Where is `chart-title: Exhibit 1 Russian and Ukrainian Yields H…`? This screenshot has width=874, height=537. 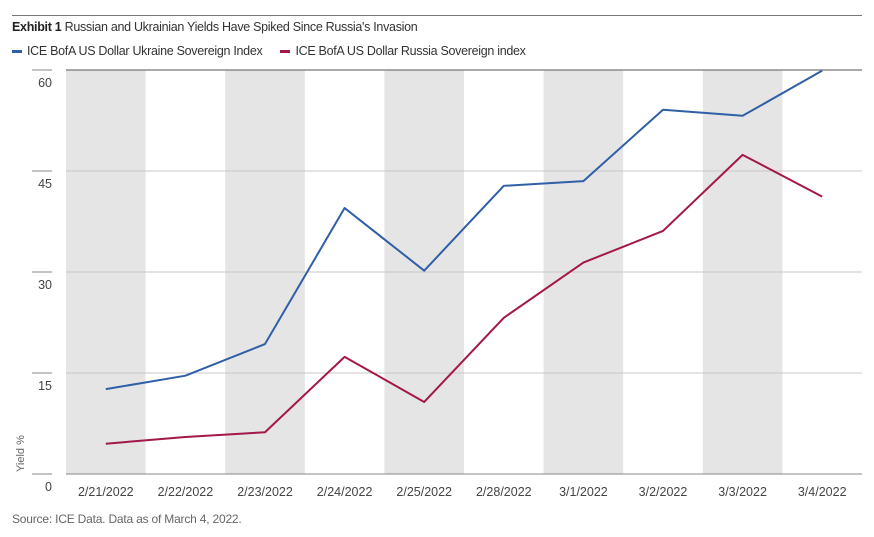 chart-title: Exhibit 1 Russian and Ukrainian Yields H… is located at coordinates (215, 27).